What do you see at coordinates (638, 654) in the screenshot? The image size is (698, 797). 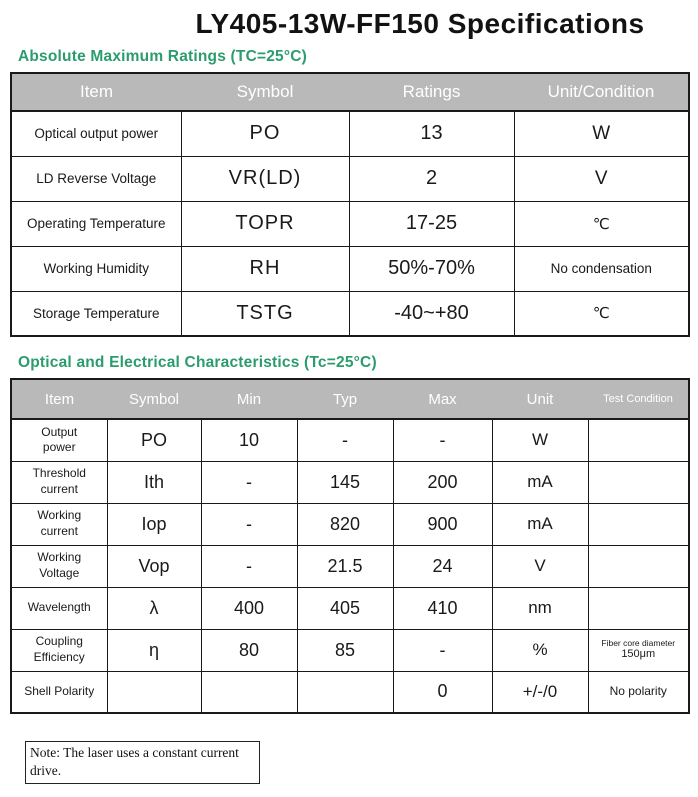 I see `fiber-core-diameter-value: 150μm` at bounding box center [638, 654].